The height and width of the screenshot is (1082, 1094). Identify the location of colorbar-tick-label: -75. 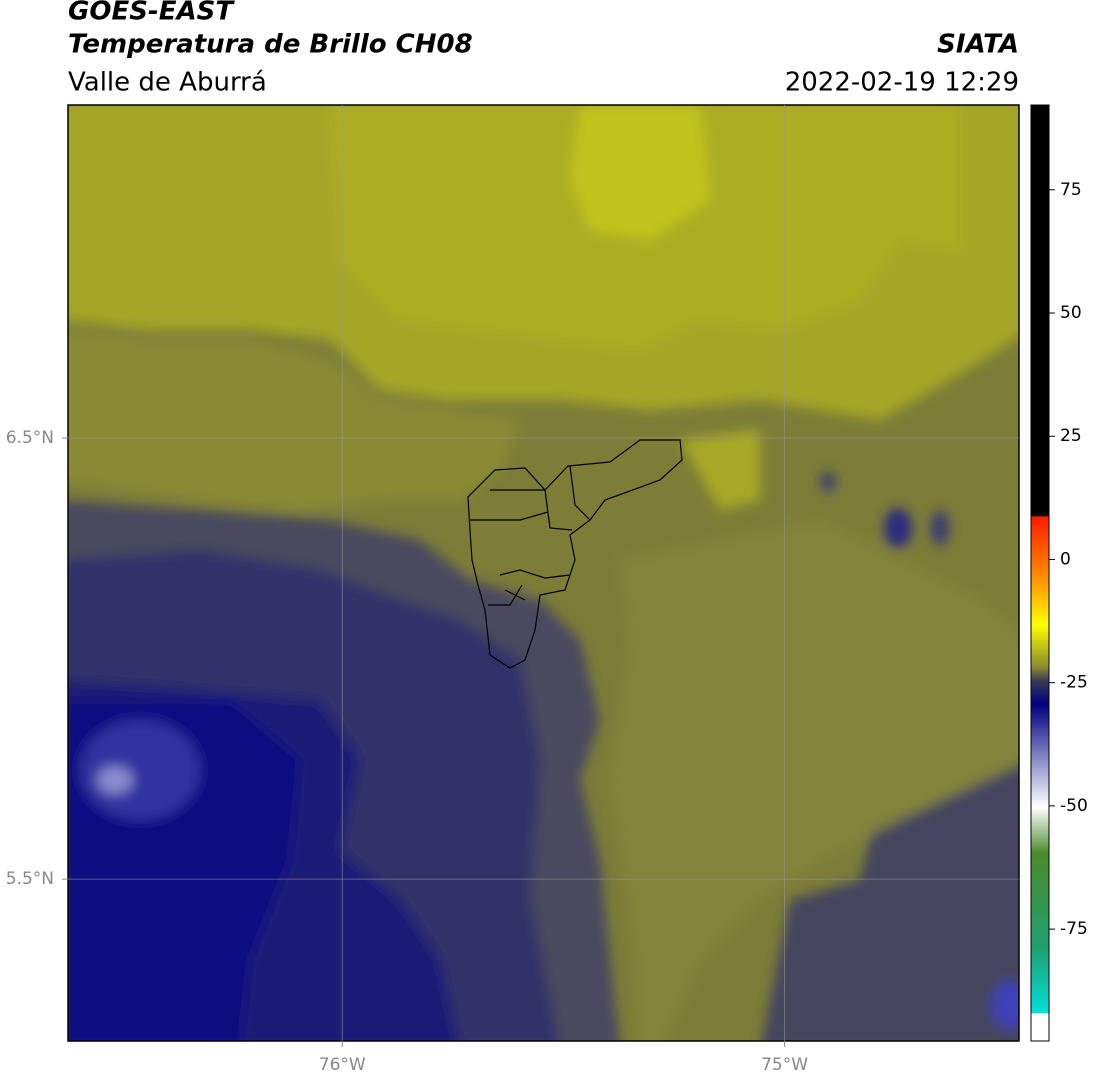
(1074, 929).